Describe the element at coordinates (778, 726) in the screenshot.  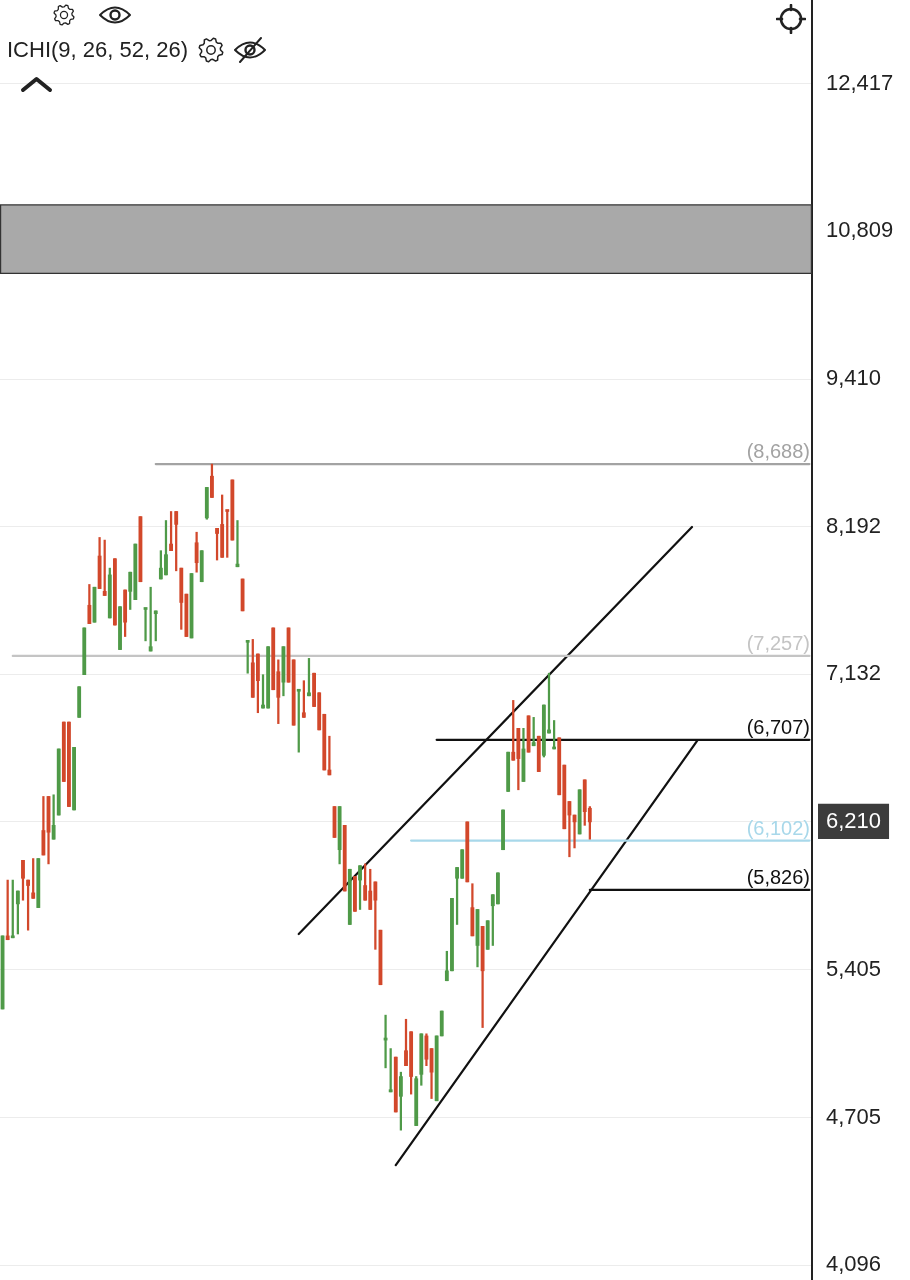
I see `series-label: (6,707)` at that location.